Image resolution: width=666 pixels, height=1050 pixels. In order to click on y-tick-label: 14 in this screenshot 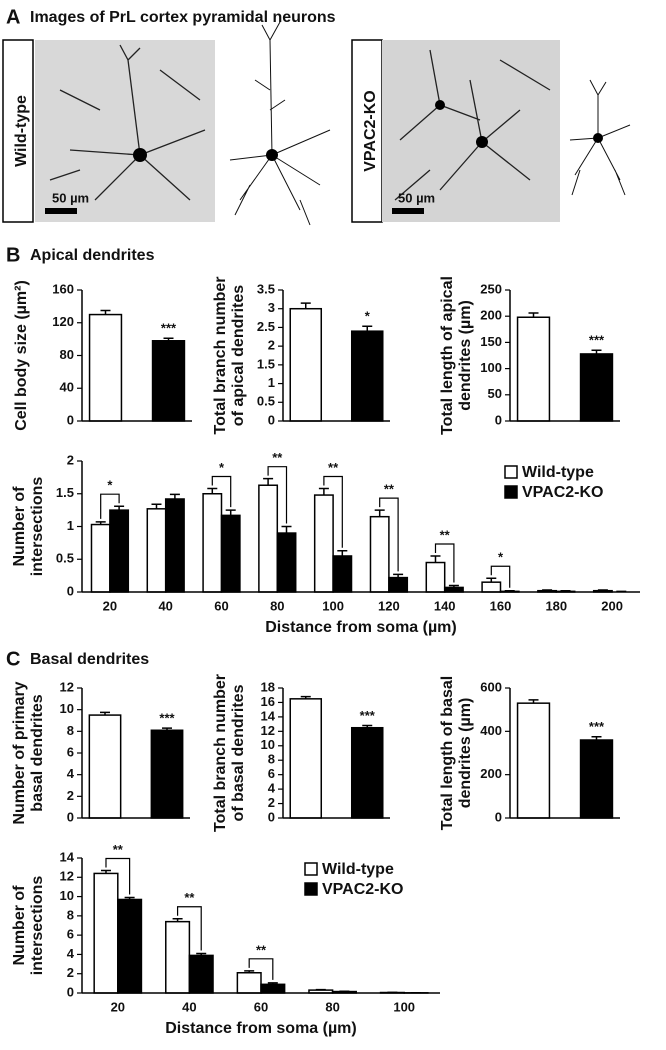, I will do `click(67, 856)`.